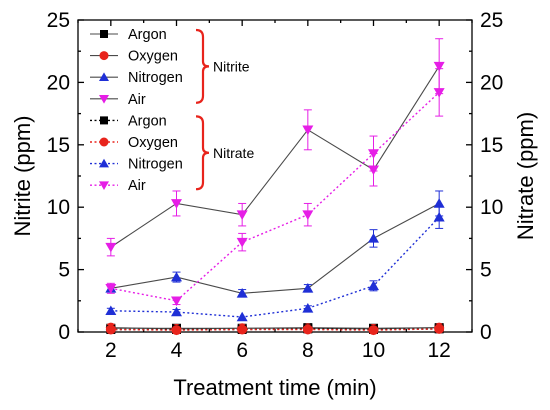  I want to click on group-label: Nitrite, so click(231, 66).